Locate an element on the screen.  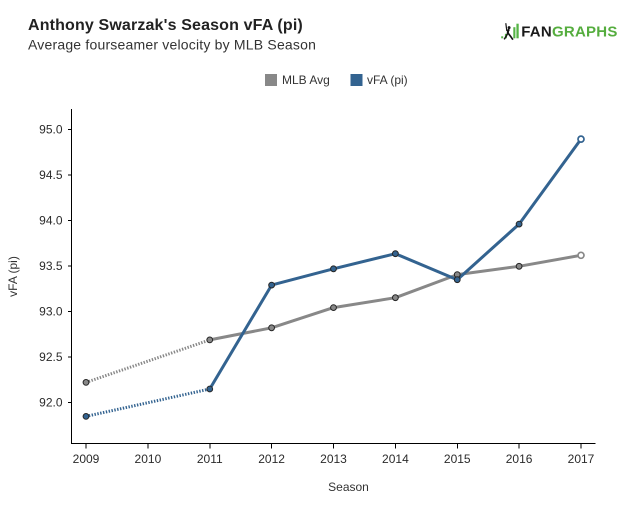
svg-text: 2010 is located at coordinates (148, 459).